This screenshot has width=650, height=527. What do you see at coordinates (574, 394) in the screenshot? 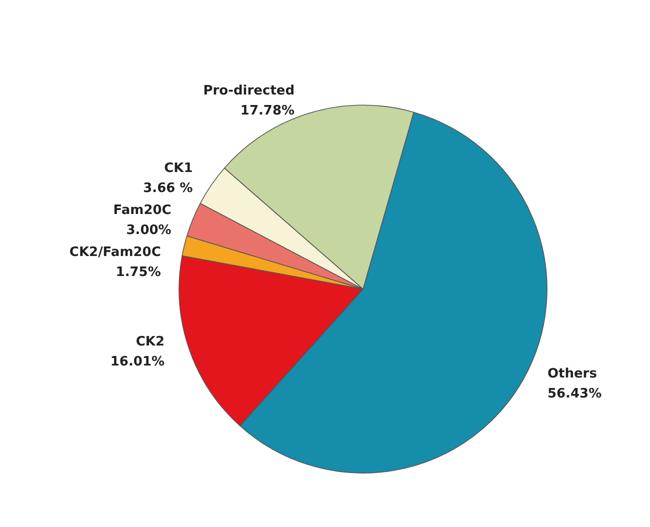
I see `data-label: 56.43%` at bounding box center [574, 394].